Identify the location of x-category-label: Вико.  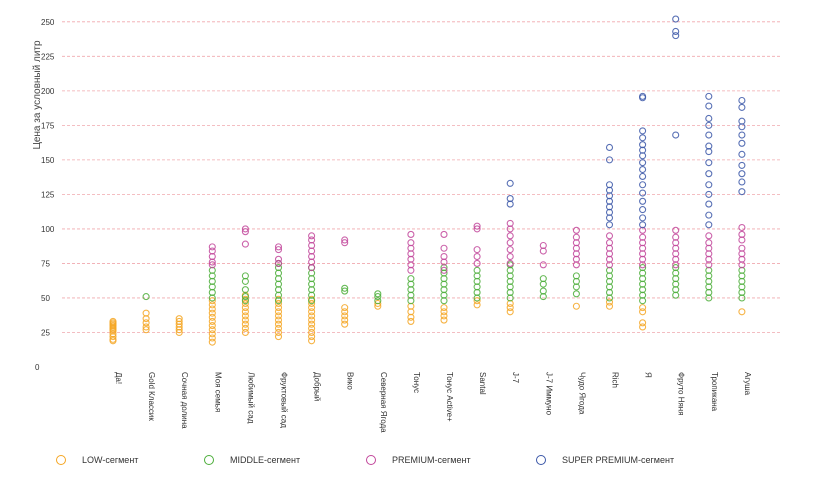
(350, 381).